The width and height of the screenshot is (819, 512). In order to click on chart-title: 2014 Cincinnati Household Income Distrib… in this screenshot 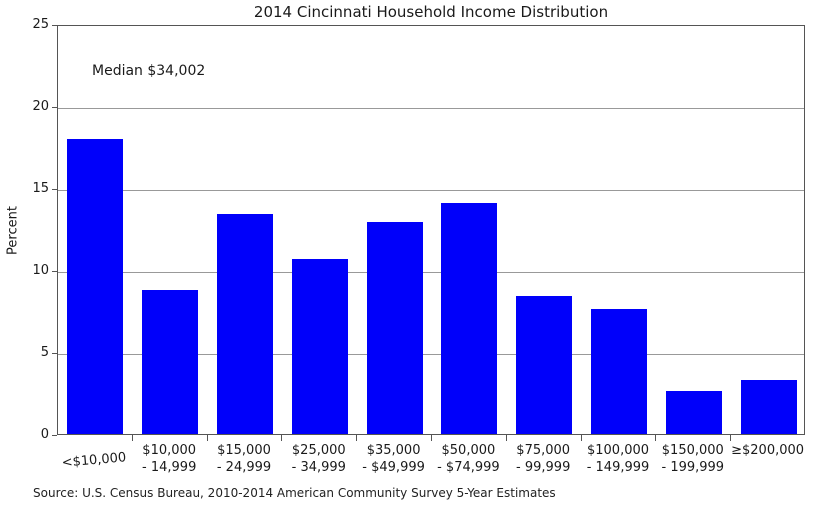, I will do `click(431, 12)`.